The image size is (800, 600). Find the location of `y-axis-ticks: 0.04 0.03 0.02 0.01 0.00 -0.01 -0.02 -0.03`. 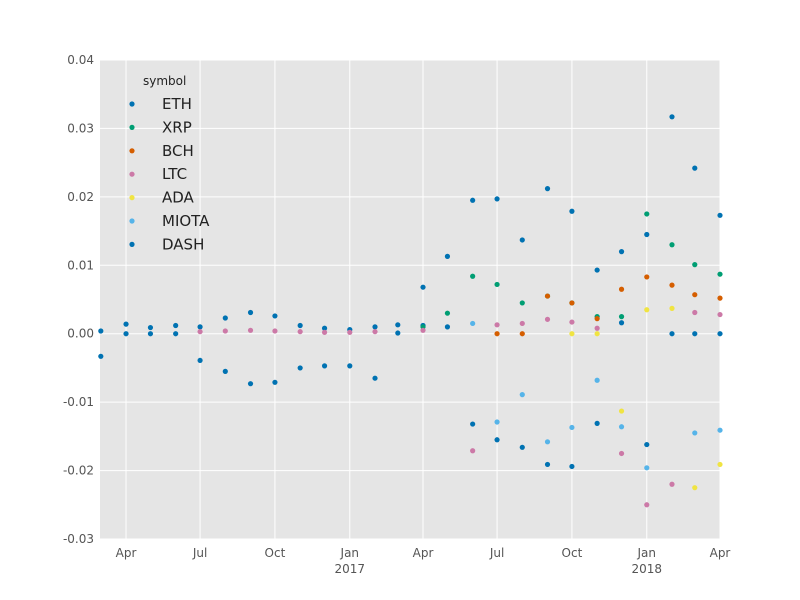

y-axis-ticks: 0.04 0.03 0.02 0.01 0.00 -0.01 -0.02 -0.03 is located at coordinates (78, 299).